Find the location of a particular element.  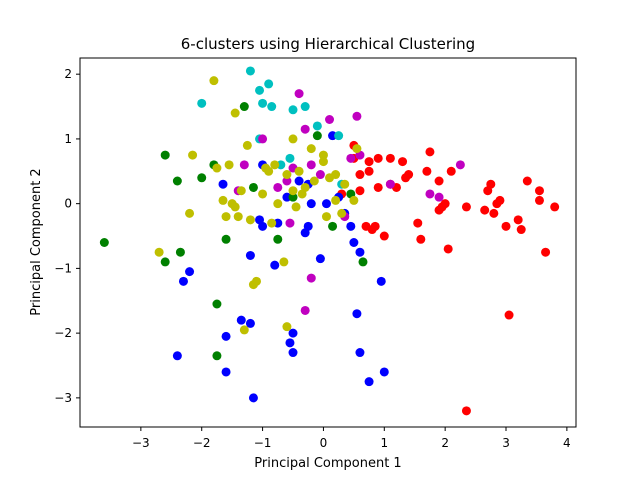

x-tick-label: 4 is located at coordinates (567, 443).